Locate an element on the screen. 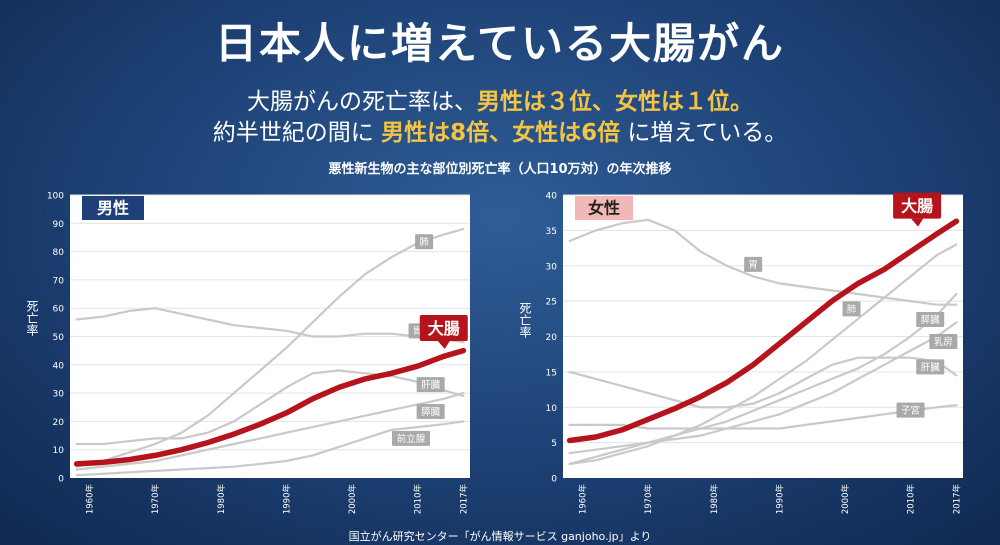 This screenshot has height=545, width=1000. subtitle-text: に増えている。 is located at coordinates (704, 133).